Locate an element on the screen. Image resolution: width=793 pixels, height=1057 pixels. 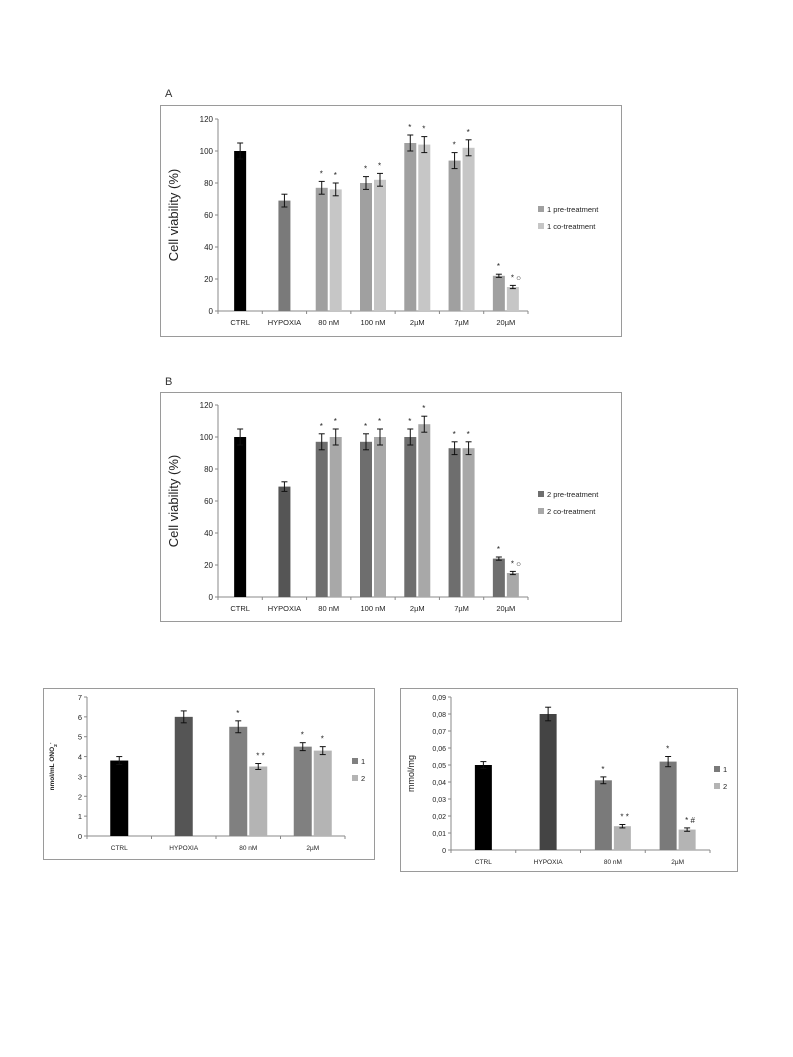
y-tick-label: 0,08 is located at coordinates (439, 715).